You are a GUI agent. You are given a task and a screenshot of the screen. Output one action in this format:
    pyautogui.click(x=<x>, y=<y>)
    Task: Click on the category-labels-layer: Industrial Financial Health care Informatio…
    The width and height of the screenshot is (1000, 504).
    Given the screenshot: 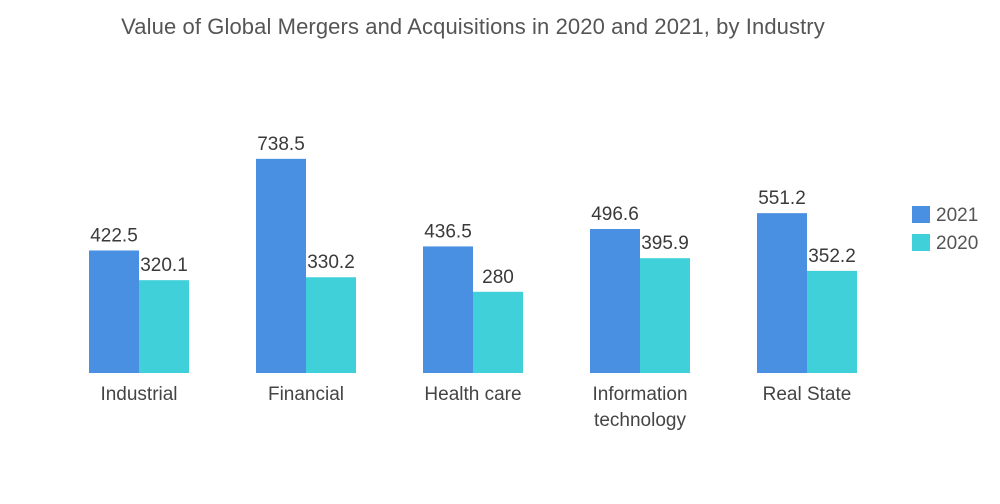 What is the action you would take?
    pyautogui.click(x=475, y=407)
    